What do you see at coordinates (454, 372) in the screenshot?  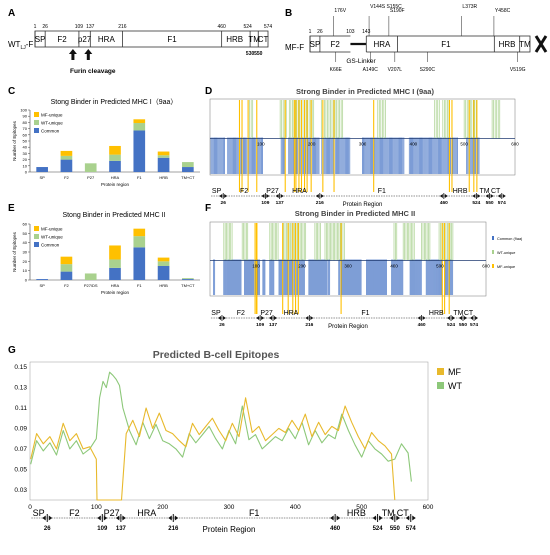 I see `legend-label: MF` at bounding box center [454, 372].